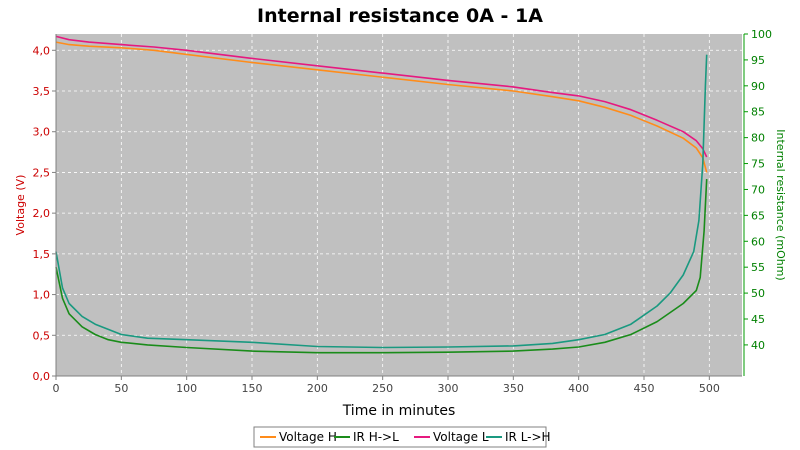  What do you see at coordinates (758, 267) in the screenshot?
I see `y-right-tick-label: 55` at bounding box center [758, 267].